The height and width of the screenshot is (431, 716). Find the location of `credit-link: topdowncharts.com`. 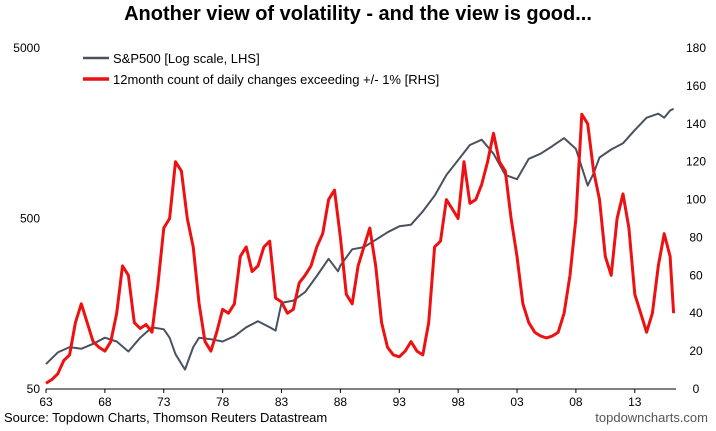

credit-link: topdowncharts.com is located at coordinates (651, 417).